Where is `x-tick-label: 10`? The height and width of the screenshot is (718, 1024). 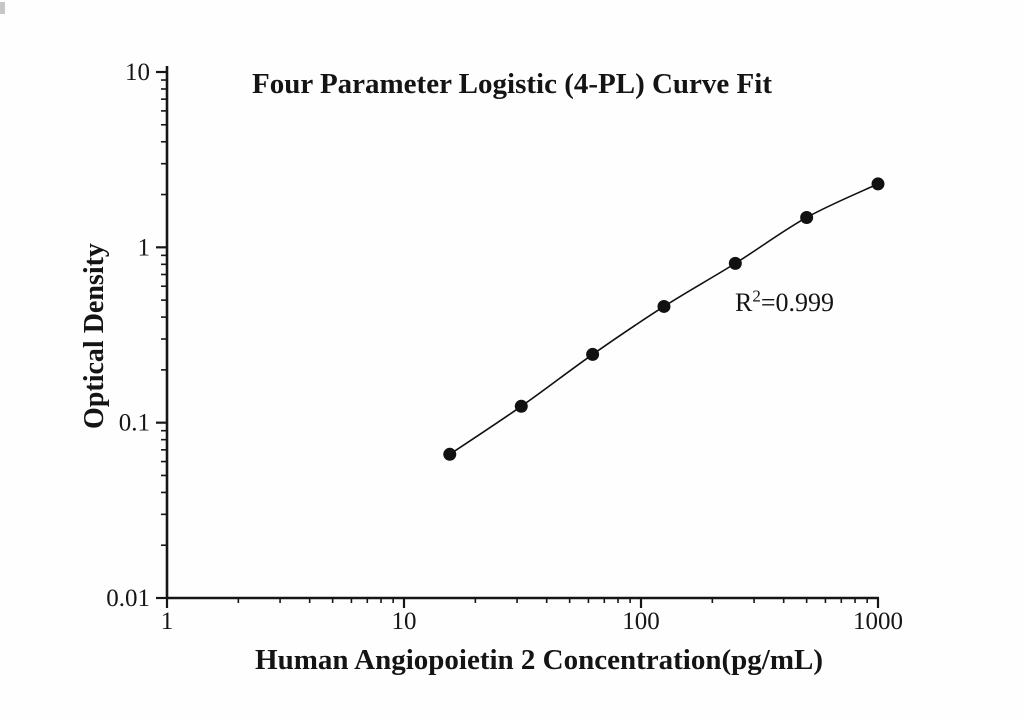
x-tick-label: 10 is located at coordinates (404, 621).